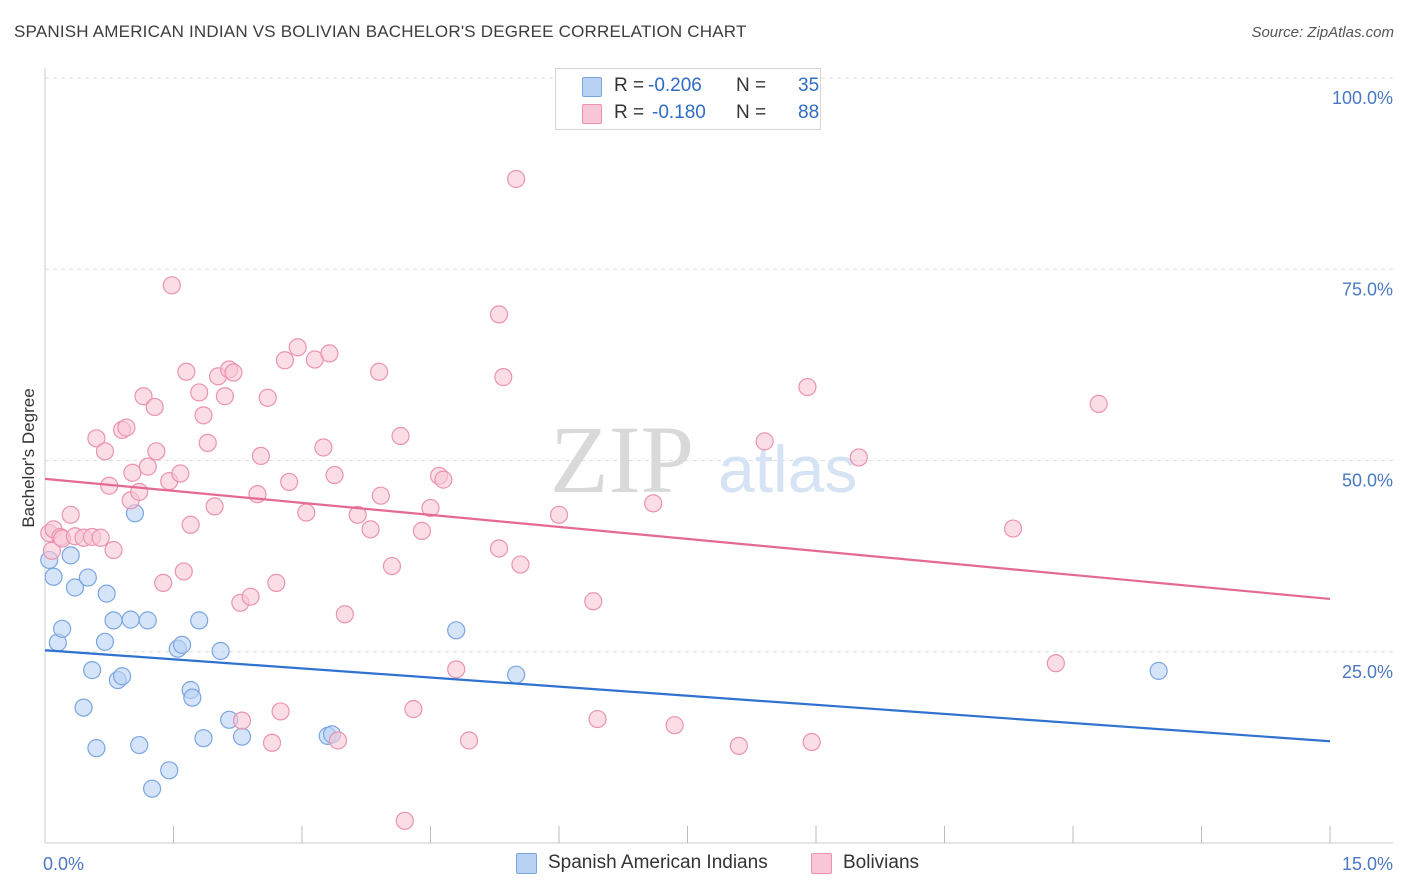 The image size is (1406, 892). I want to click on watermark: ZIP atlas, so click(703, 459).